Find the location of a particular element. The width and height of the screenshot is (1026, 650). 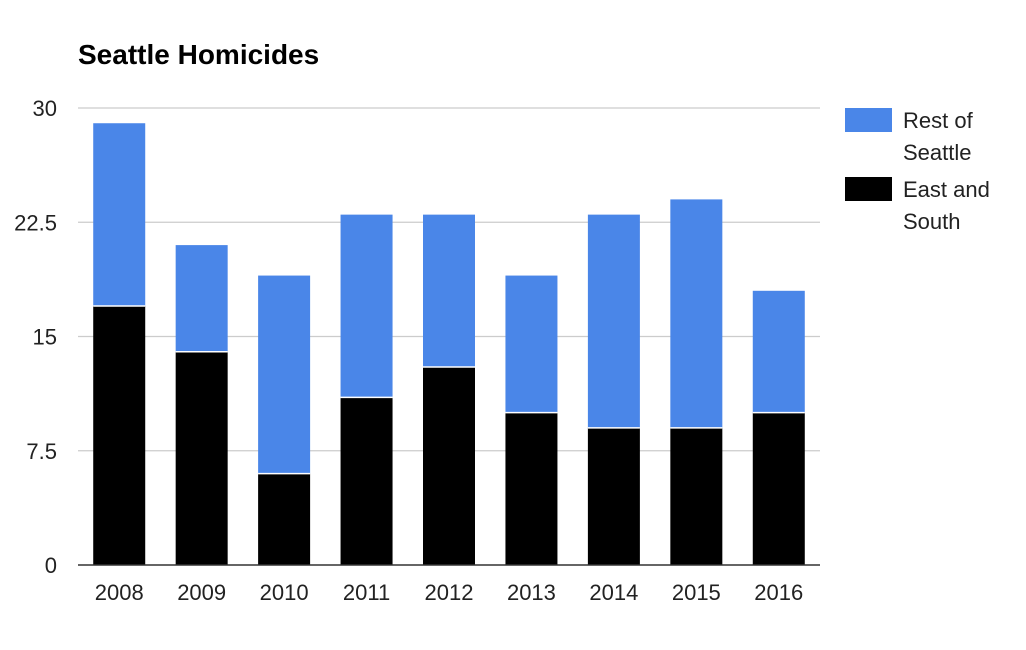

y-axis-ticks: 0 7.5 15 22.5 30 is located at coordinates (35, 337).